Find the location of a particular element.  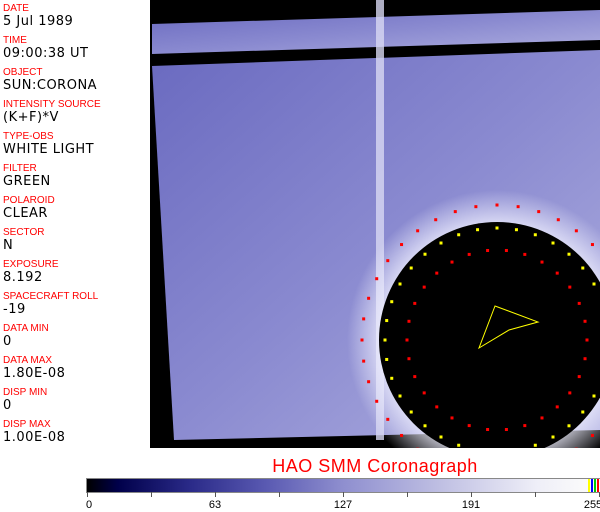

meta-label: INTENSITY SOURCE is located at coordinates (52, 104).